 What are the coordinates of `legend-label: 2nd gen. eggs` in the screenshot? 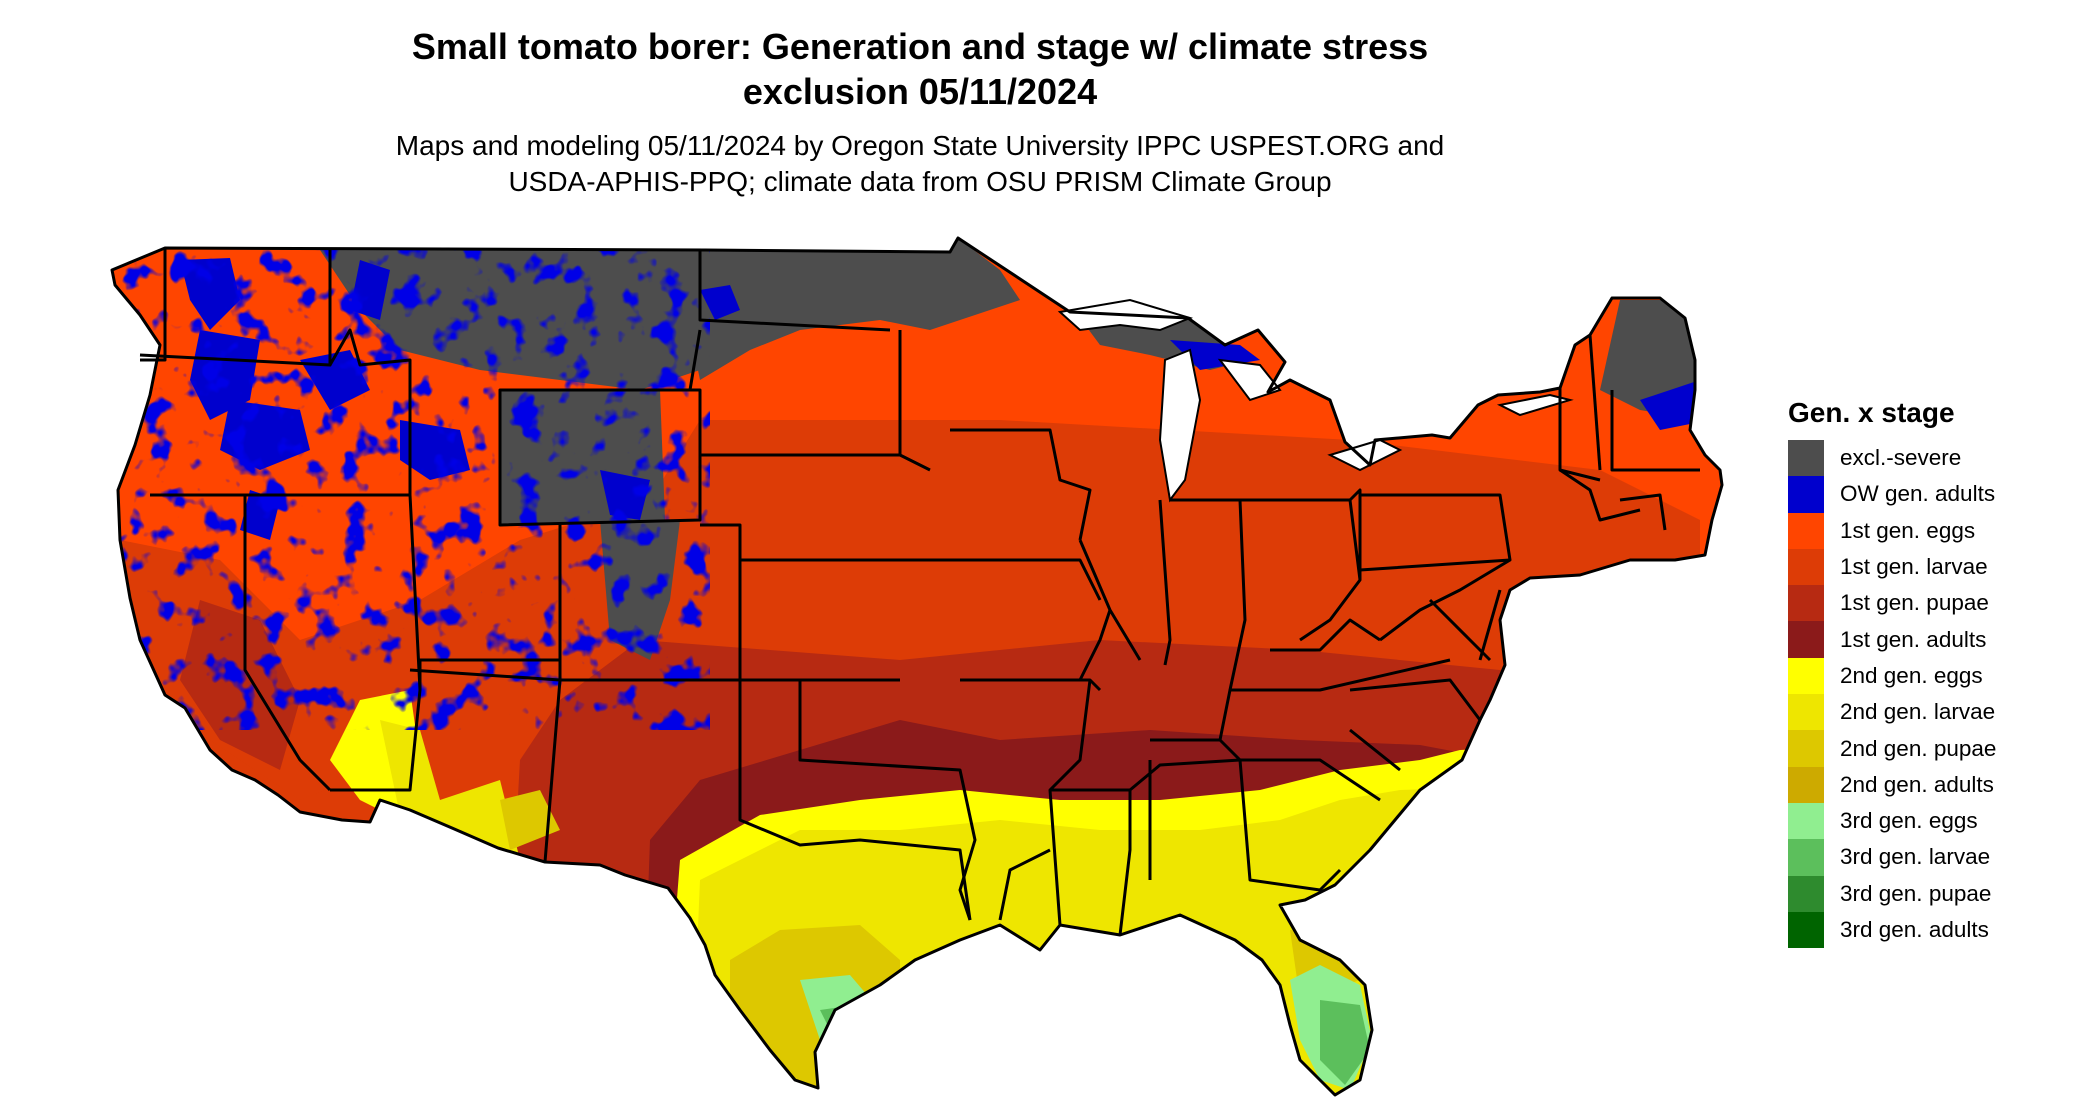 It's located at (1911, 675).